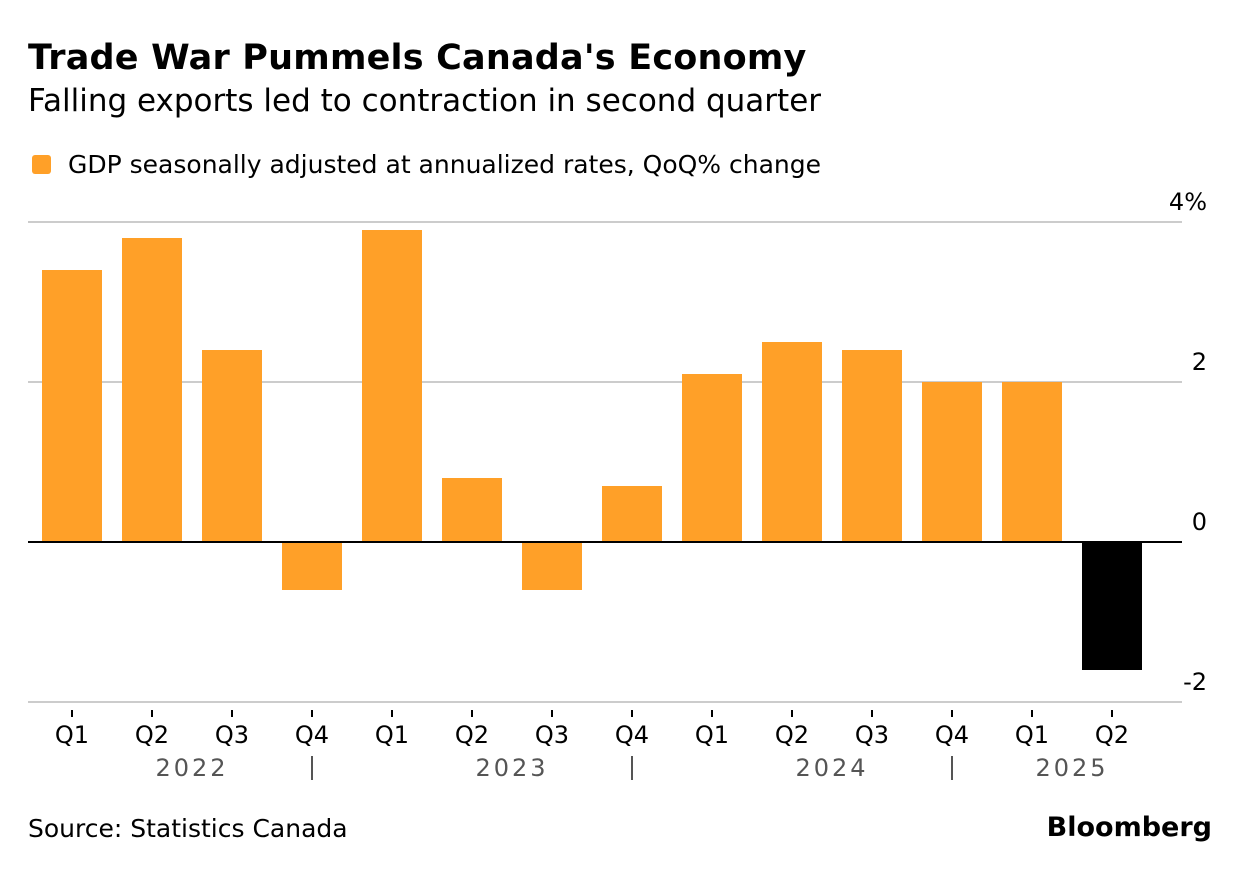 The image size is (1240, 870). Describe the element at coordinates (1129, 827) in the screenshot. I see `brand-logo: Bloomberg` at that location.